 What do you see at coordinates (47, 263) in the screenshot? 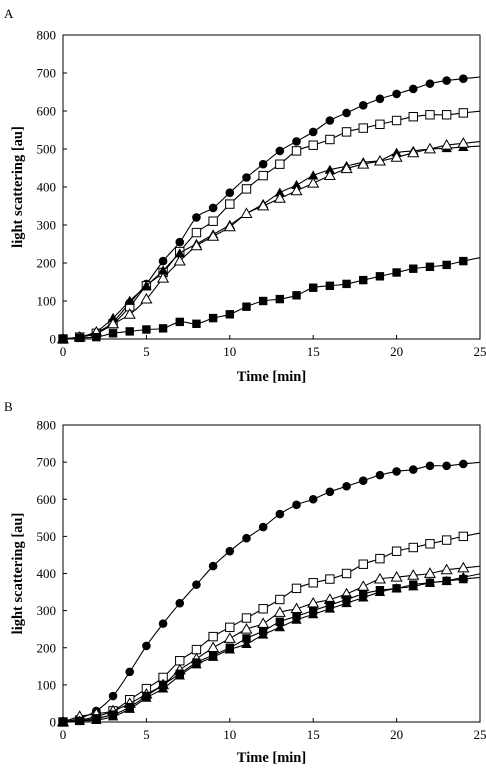
I see `y-tick-label: 200` at bounding box center [47, 263].